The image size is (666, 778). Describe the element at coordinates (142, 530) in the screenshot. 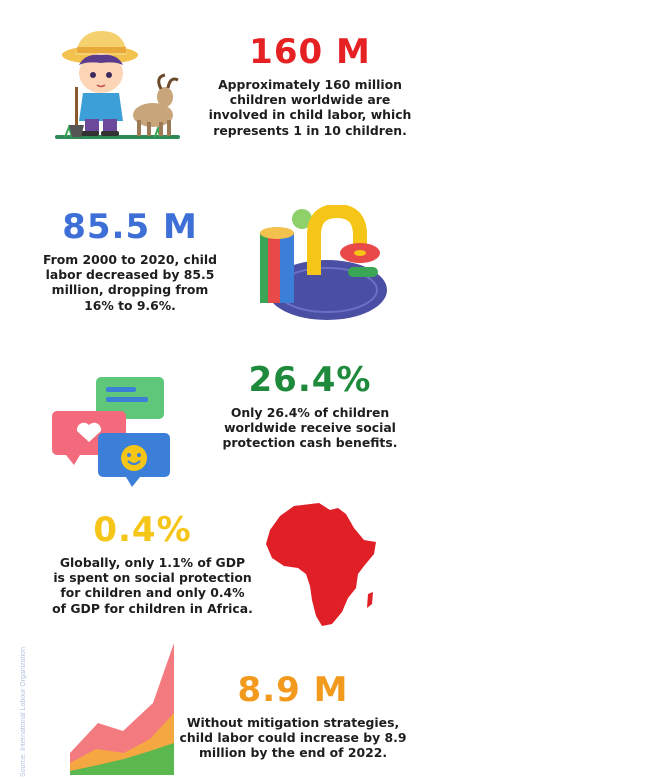

I see `stat-figure: 0.4%` at that location.